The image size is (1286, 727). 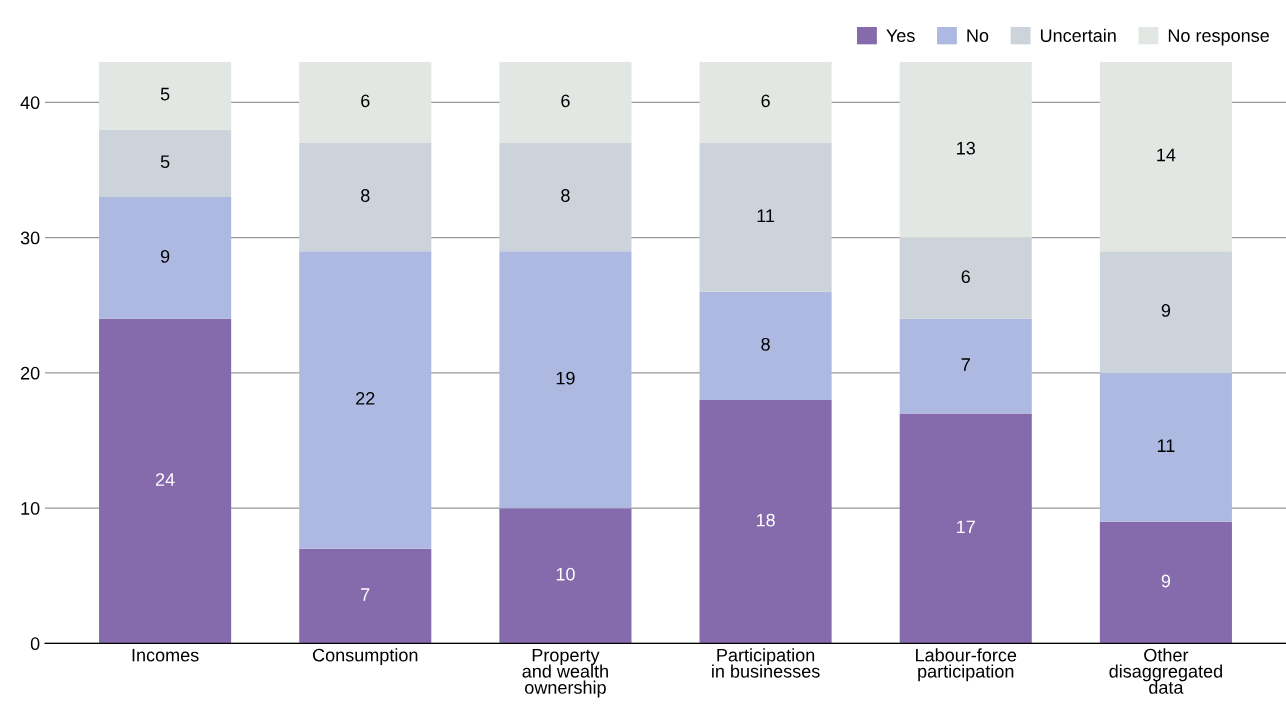 I want to click on data-label: 24, so click(x=165, y=479).